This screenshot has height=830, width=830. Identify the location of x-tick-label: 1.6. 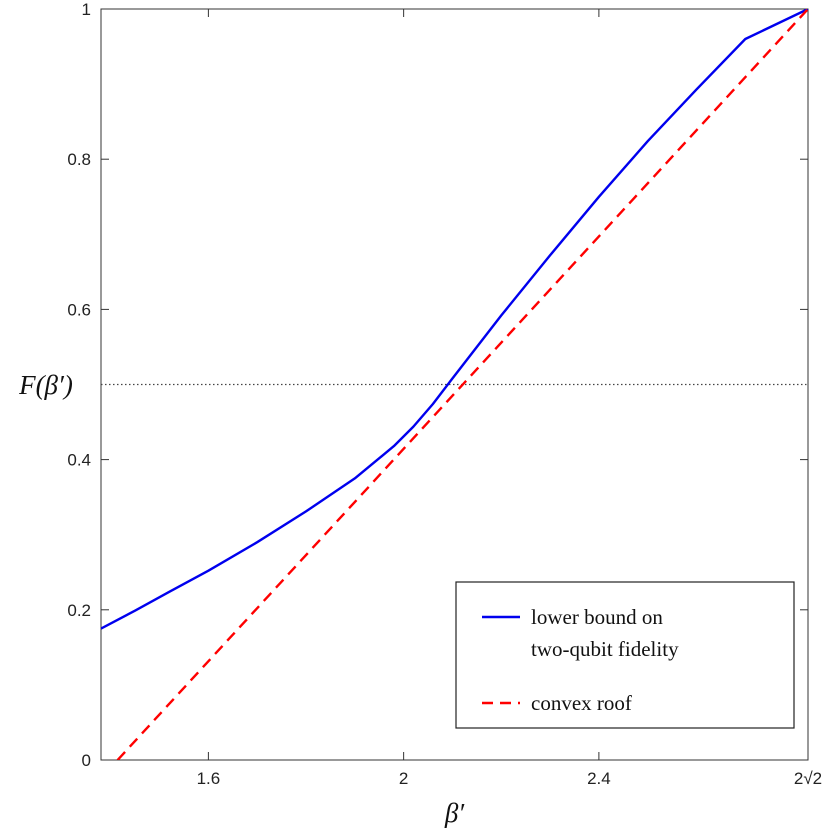
(209, 778).